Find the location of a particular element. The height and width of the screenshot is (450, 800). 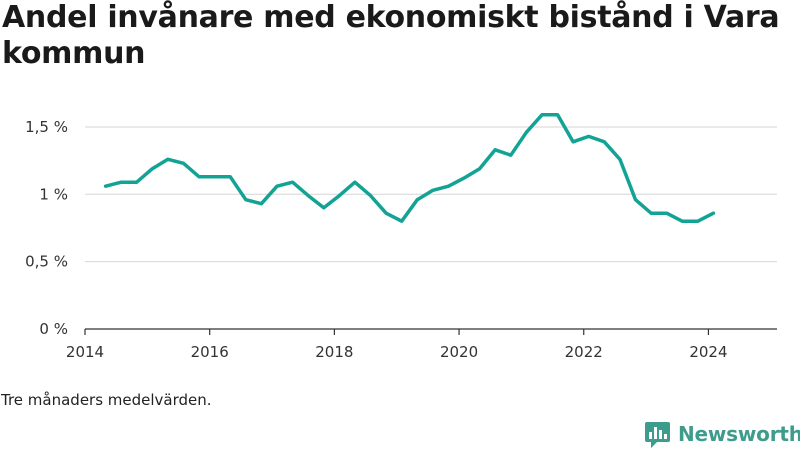

chart-footnote: Tre månaders medelvärden. is located at coordinates (106, 400).